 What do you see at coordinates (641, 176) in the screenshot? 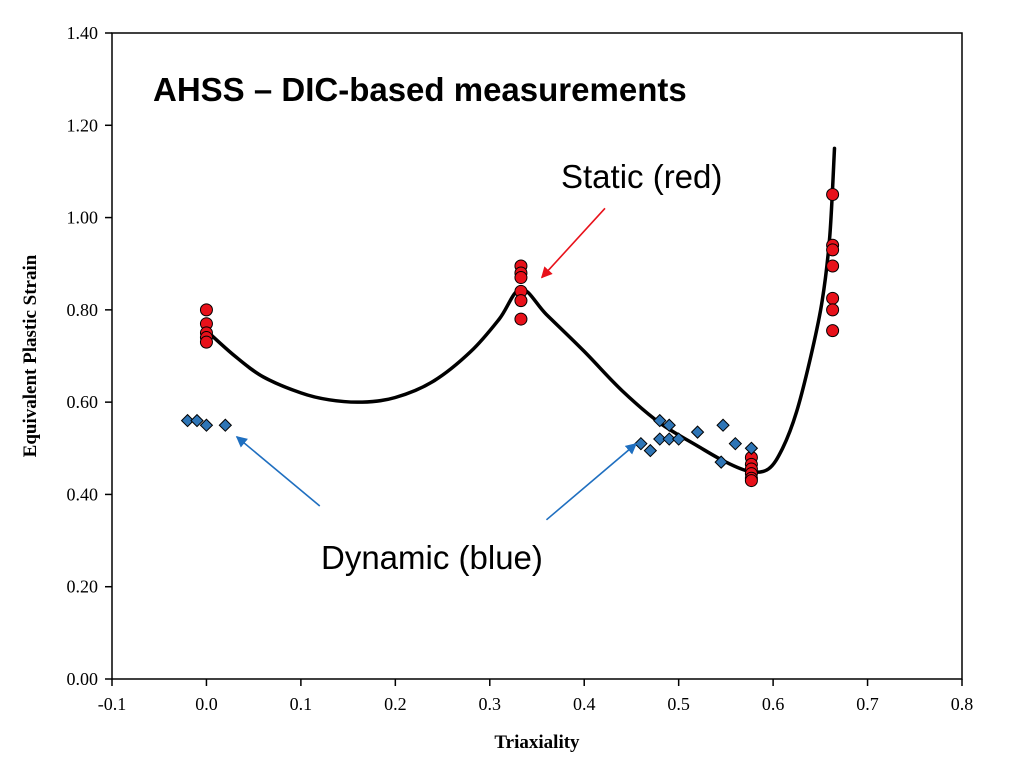
I see `annotation-static-label: Static (red)` at bounding box center [641, 176].